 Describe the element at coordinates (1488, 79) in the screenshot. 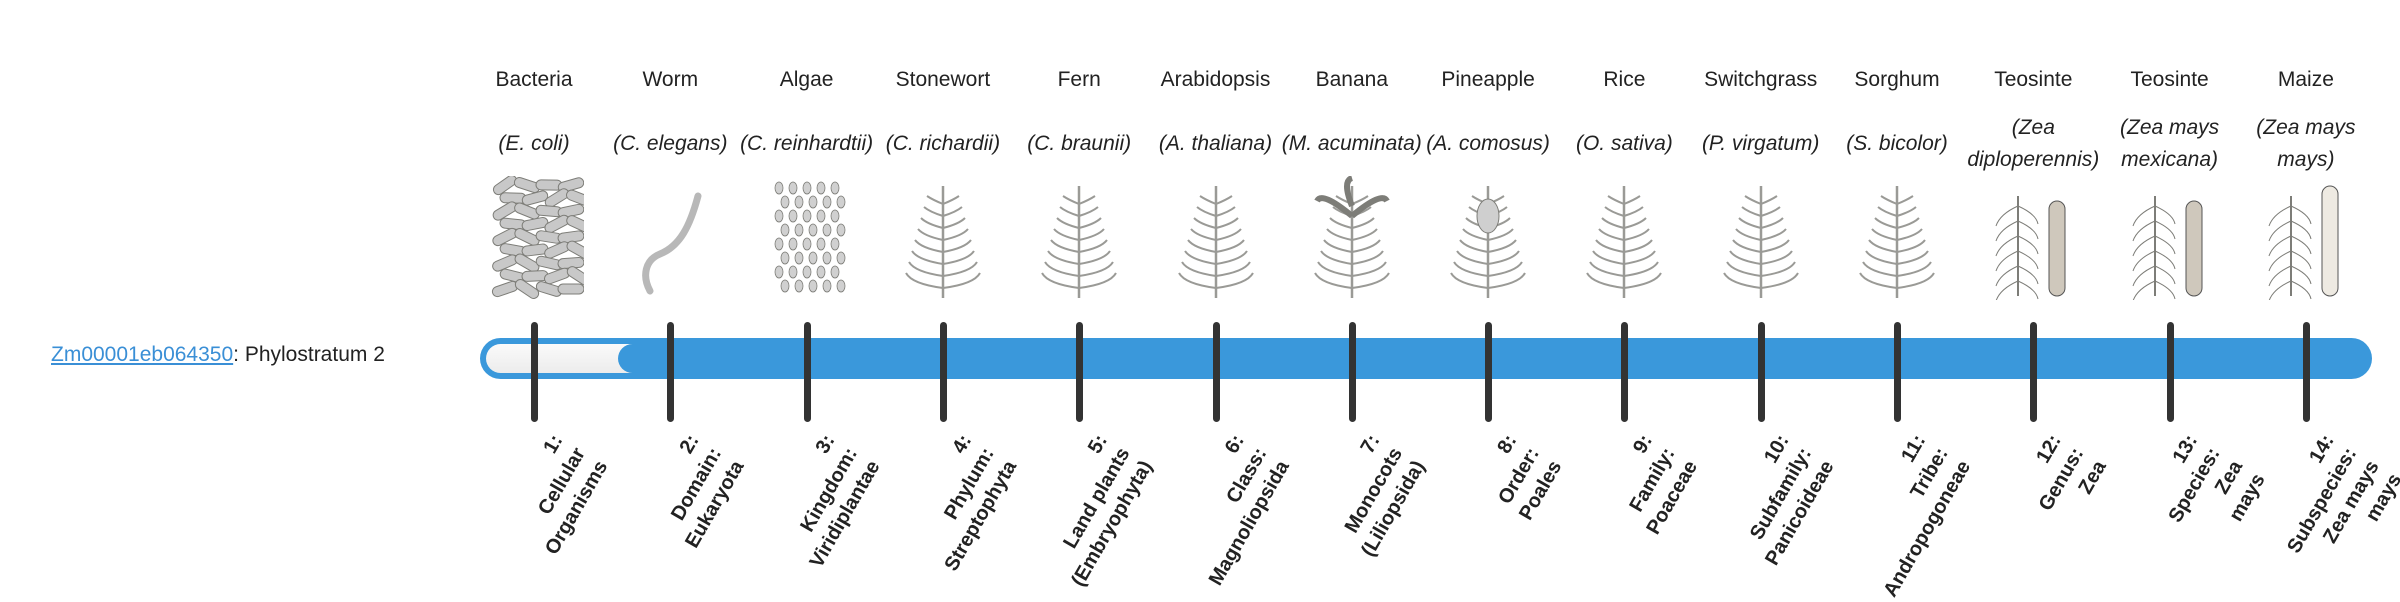

I see `organism-common-name: Pineapple` at that location.